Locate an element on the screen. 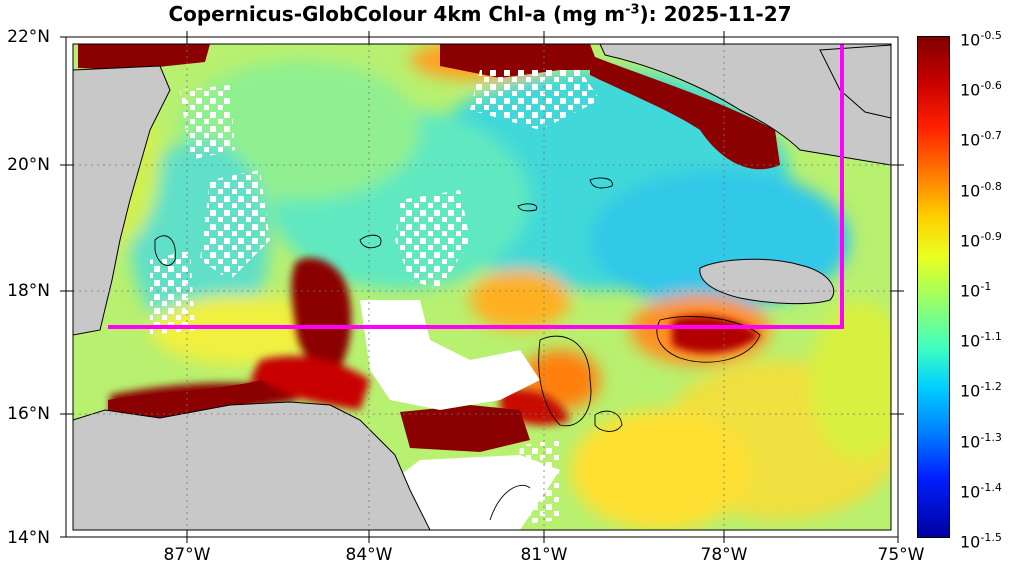 This screenshot has height=569, width=1012. cuba-west-plume is located at coordinates (520, 61).